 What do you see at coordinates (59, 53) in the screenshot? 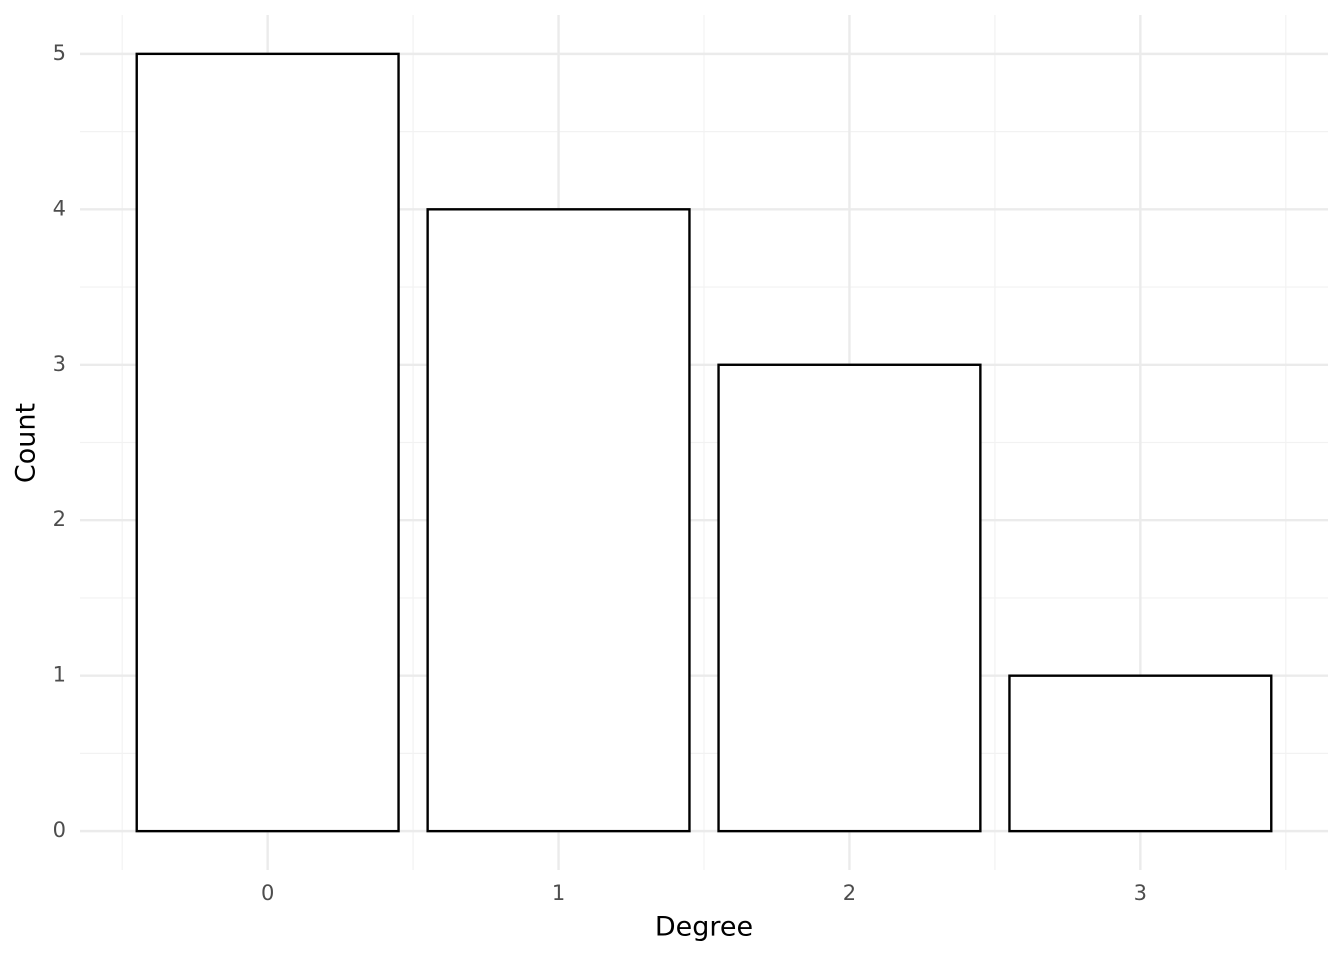
I see `y-tick-label: 5` at bounding box center [59, 53].